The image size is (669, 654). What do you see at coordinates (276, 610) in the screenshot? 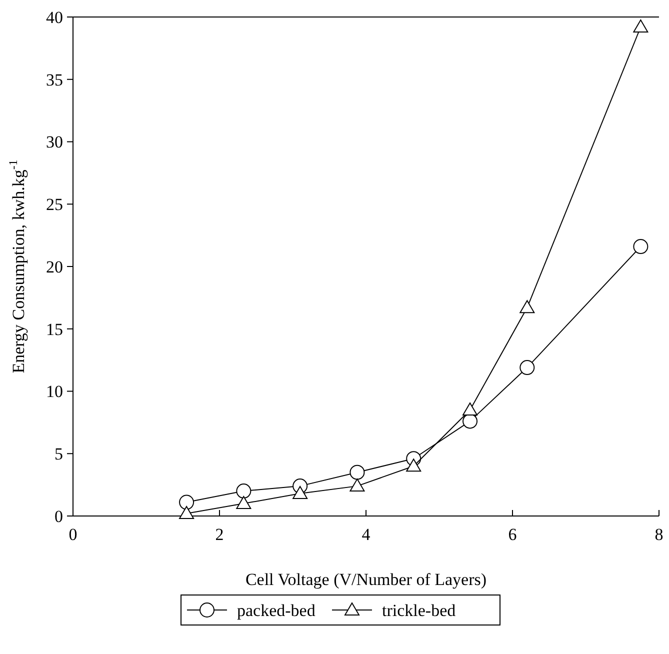
I see `legend-label: packed-bed` at bounding box center [276, 610].